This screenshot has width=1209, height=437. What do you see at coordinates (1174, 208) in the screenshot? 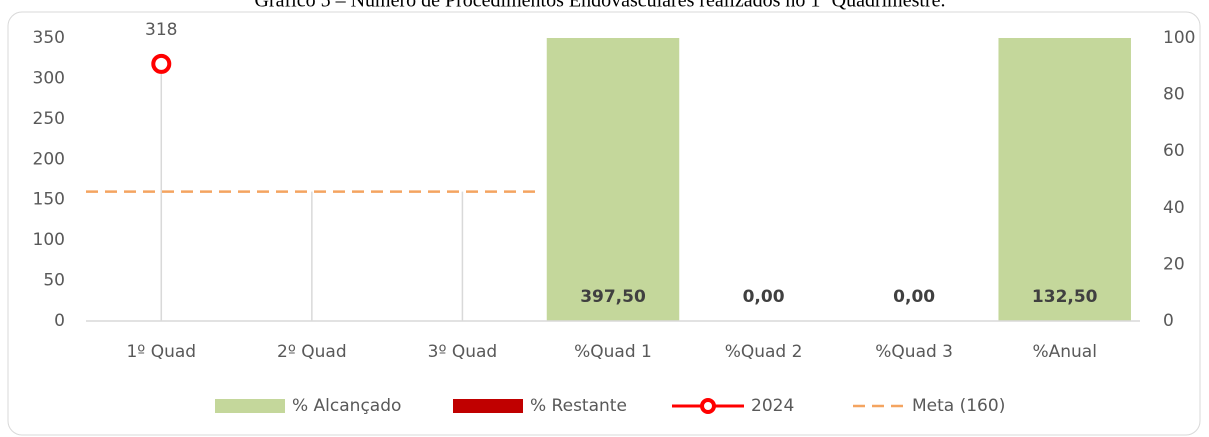
I see `y2-tick-label: 40` at bounding box center [1174, 208].